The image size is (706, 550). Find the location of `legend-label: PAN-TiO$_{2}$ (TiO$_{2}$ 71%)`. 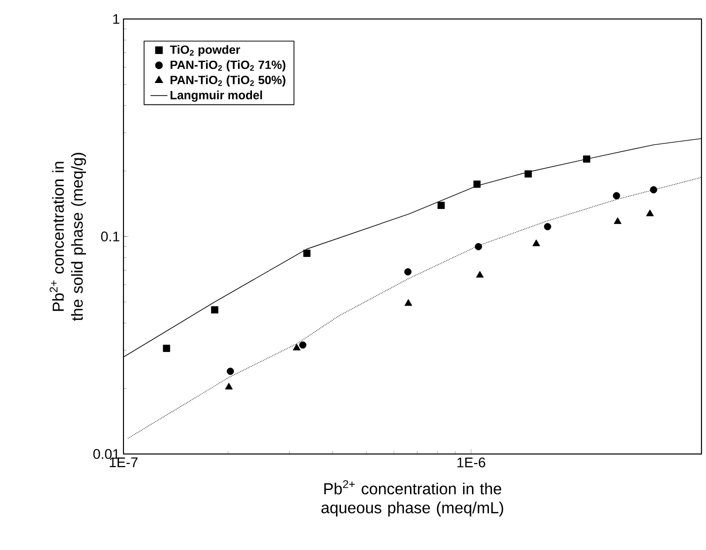

legend-label: PAN-TiO$_{2}$ (TiO$_{2}$ 71%) is located at coordinates (228, 66).